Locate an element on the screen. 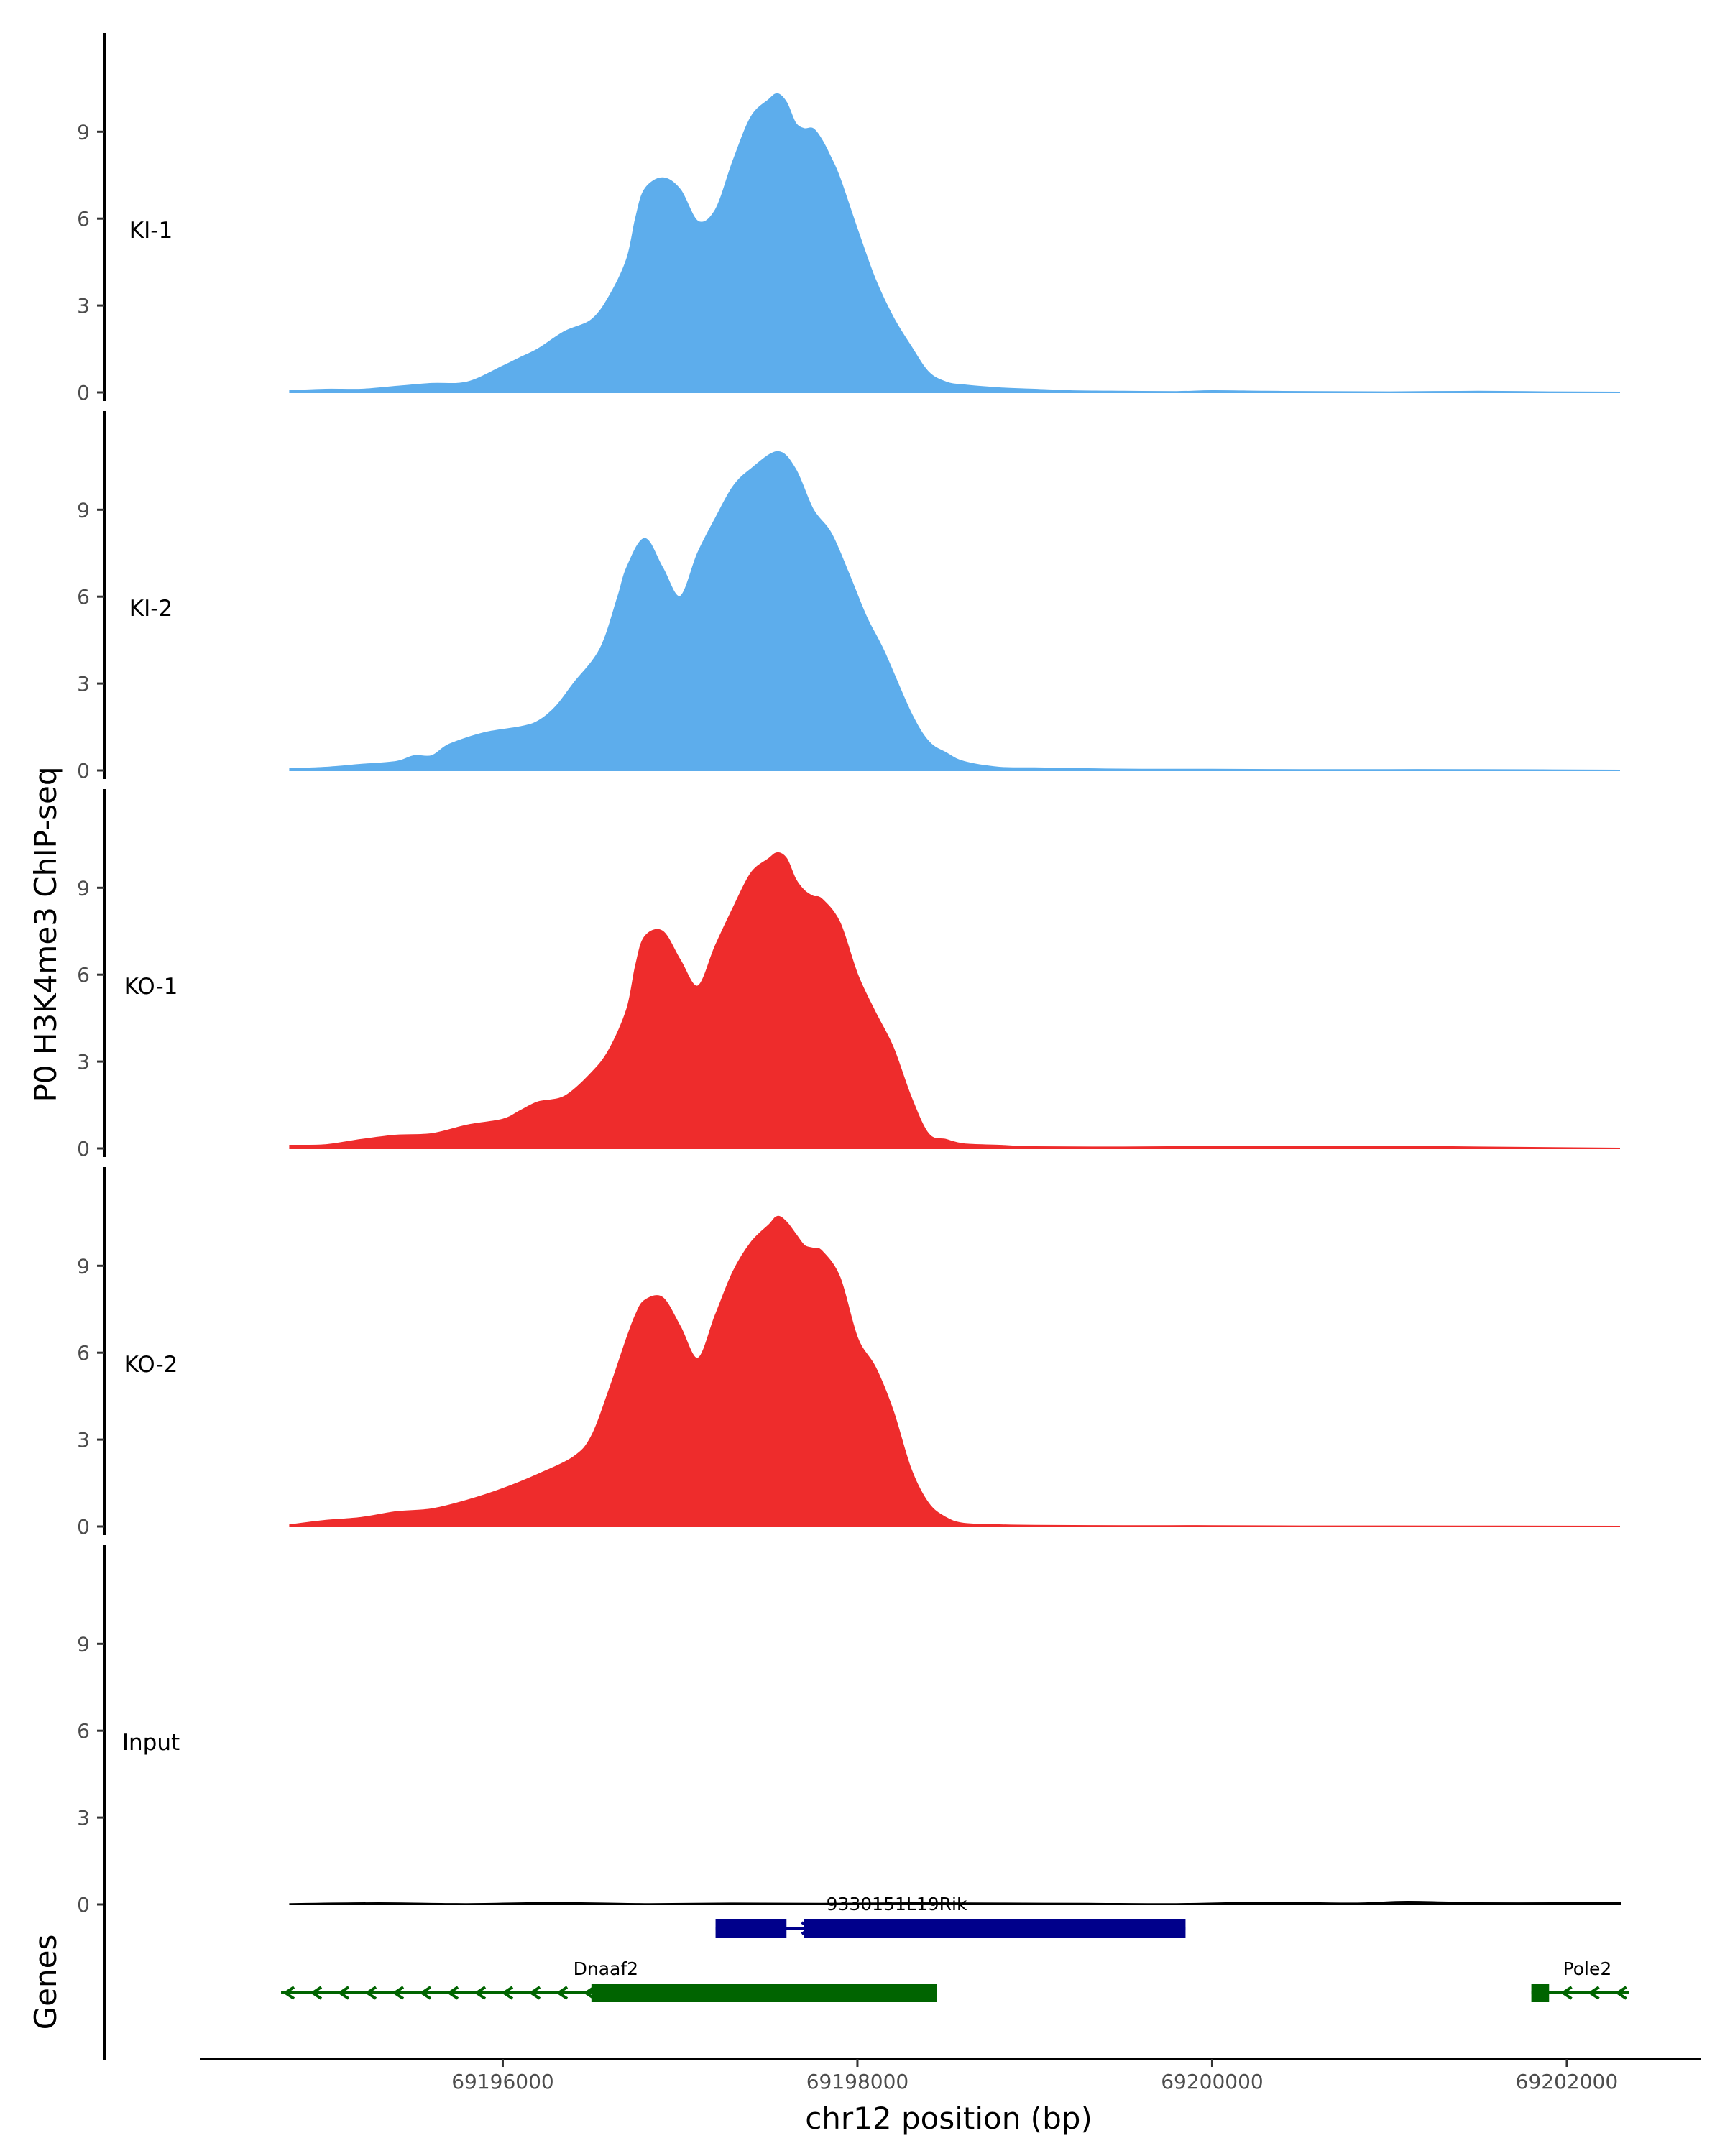  track-label: Input is located at coordinates (151, 1743).